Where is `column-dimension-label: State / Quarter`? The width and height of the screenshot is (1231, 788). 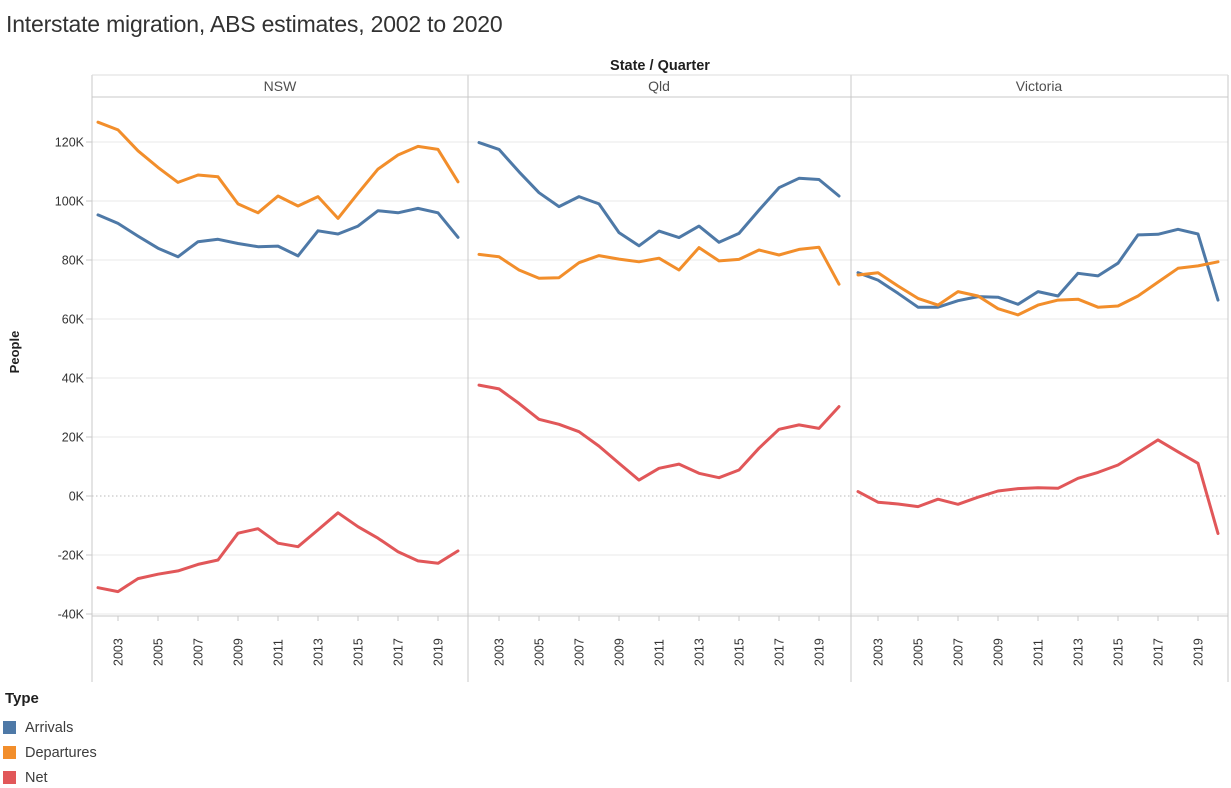 column-dimension-label: State / Quarter is located at coordinates (660, 66).